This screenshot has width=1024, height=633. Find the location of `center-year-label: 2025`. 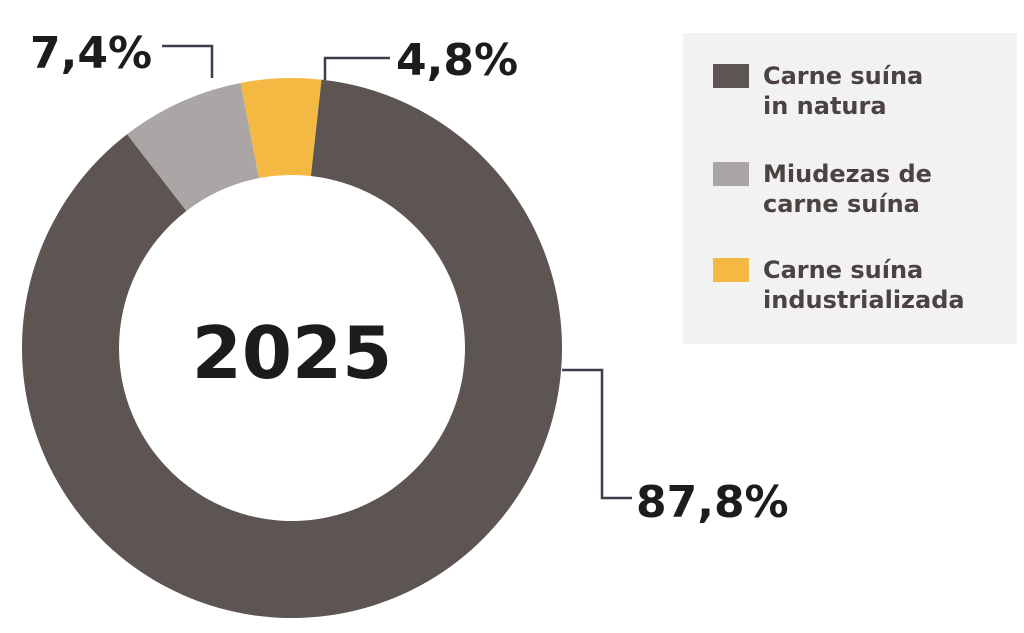

center-year-label: 2025 is located at coordinates (292, 353).